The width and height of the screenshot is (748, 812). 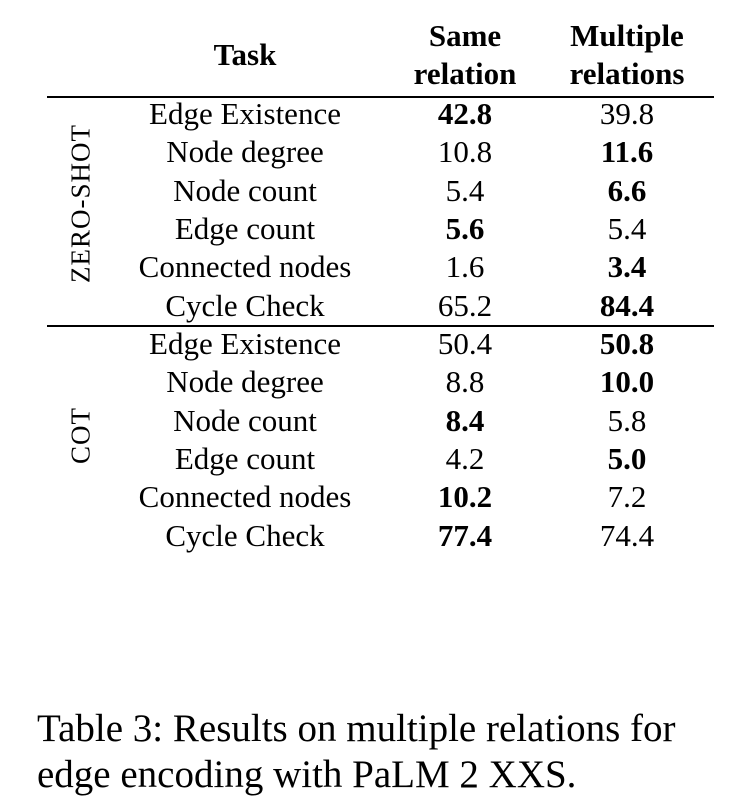 What do you see at coordinates (465, 420) in the screenshot?
I see `table-cell-same-relation: 8.4` at bounding box center [465, 420].